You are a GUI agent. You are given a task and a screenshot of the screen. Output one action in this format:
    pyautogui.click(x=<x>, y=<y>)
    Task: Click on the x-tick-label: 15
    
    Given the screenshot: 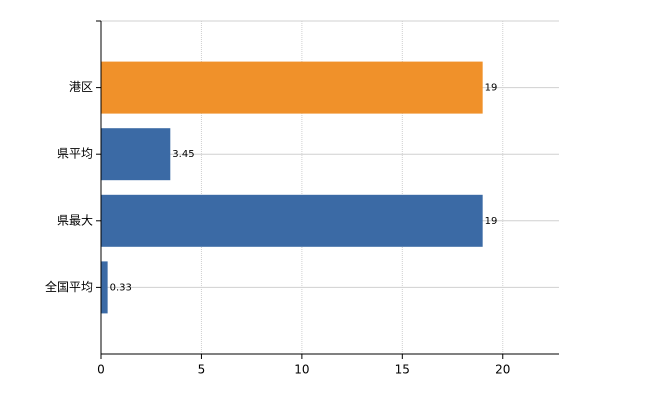 What is the action you would take?
    pyautogui.click(x=402, y=370)
    